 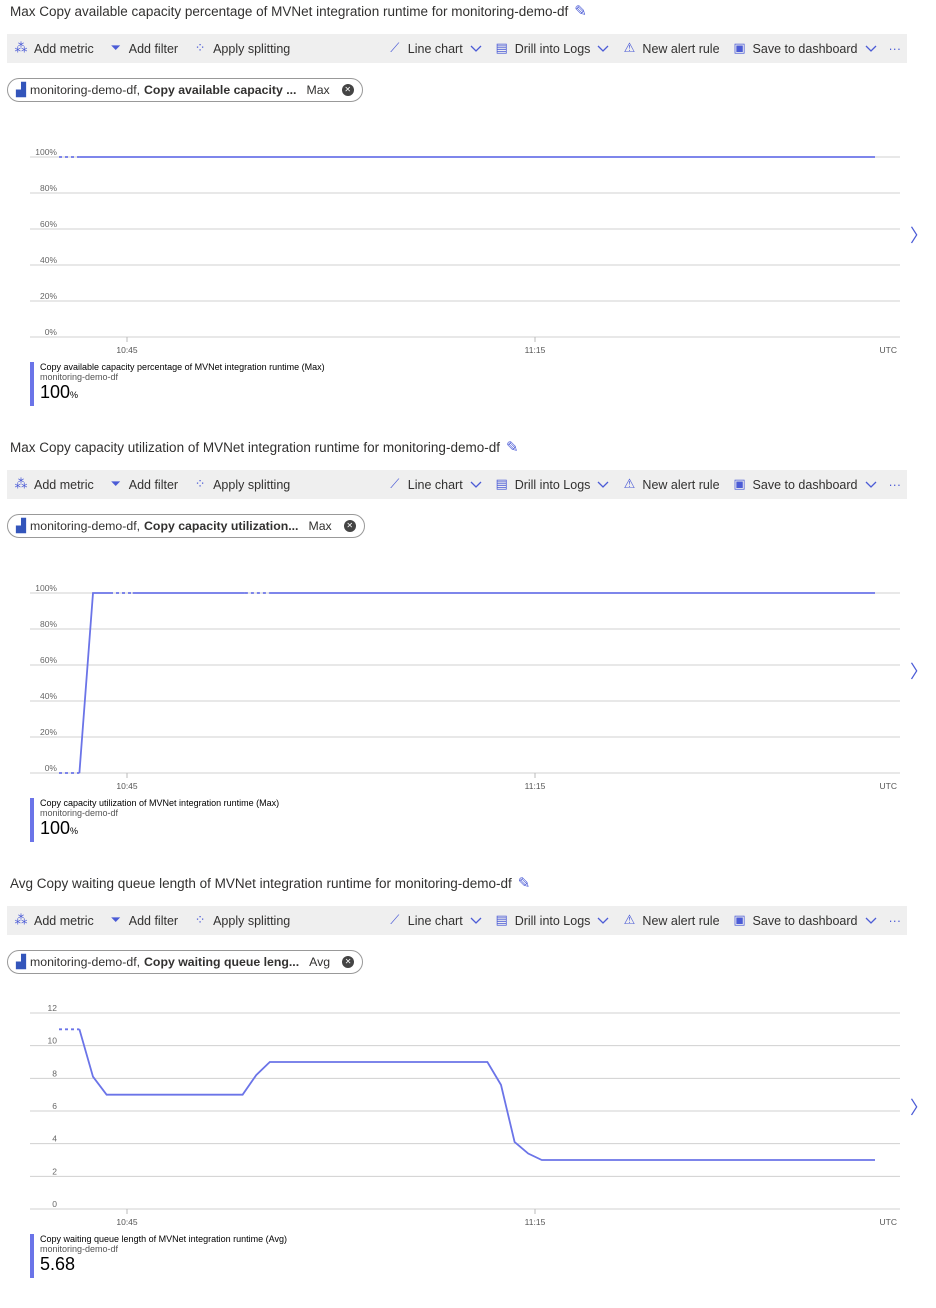 What do you see at coordinates (21, 484) in the screenshot?
I see `add-metric-icon: ⁂` at bounding box center [21, 484].